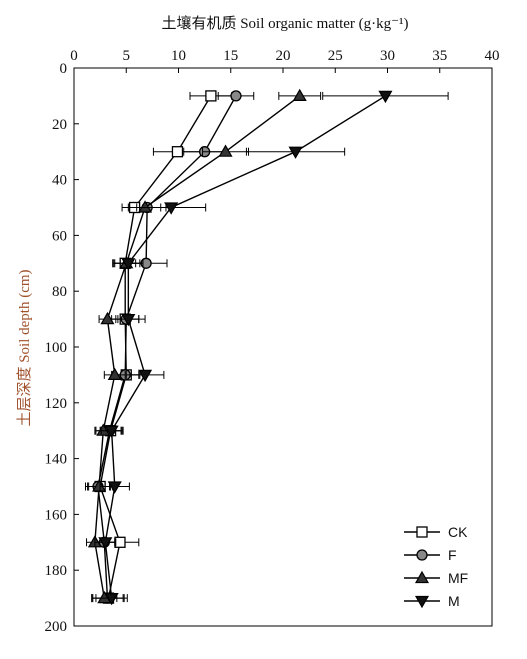 The height and width of the screenshot is (659, 527). Describe the element at coordinates (439, 56) in the screenshot. I see `x-tick-label: 35` at that location.